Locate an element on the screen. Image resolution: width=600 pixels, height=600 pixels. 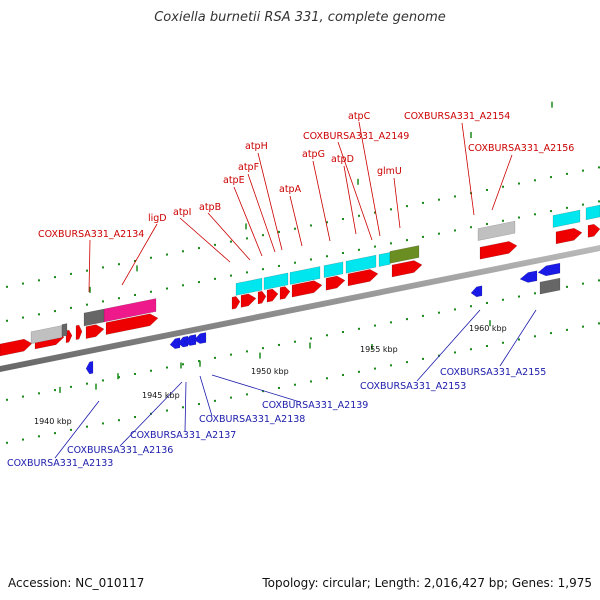
gene-label-coxbursa331-a2155: COXBURSA331_A2155 is located at coordinates (493, 372).